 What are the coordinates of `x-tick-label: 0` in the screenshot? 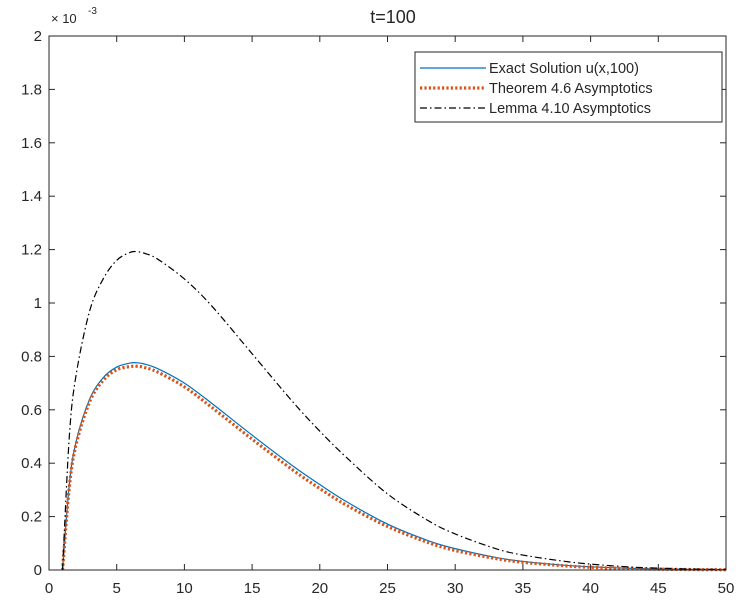 It's located at (49, 588).